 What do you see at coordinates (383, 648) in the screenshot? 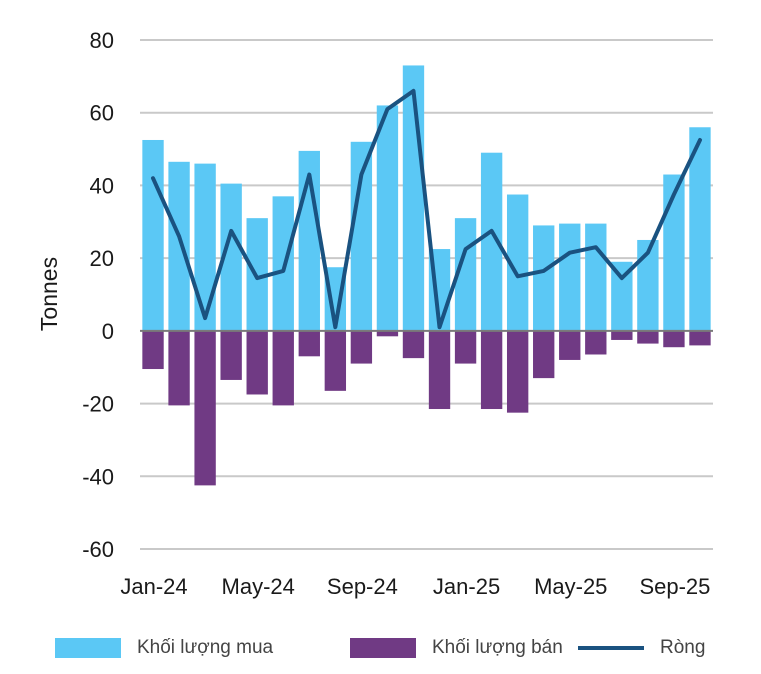
I see `legend-swatch-sell` at bounding box center [383, 648].